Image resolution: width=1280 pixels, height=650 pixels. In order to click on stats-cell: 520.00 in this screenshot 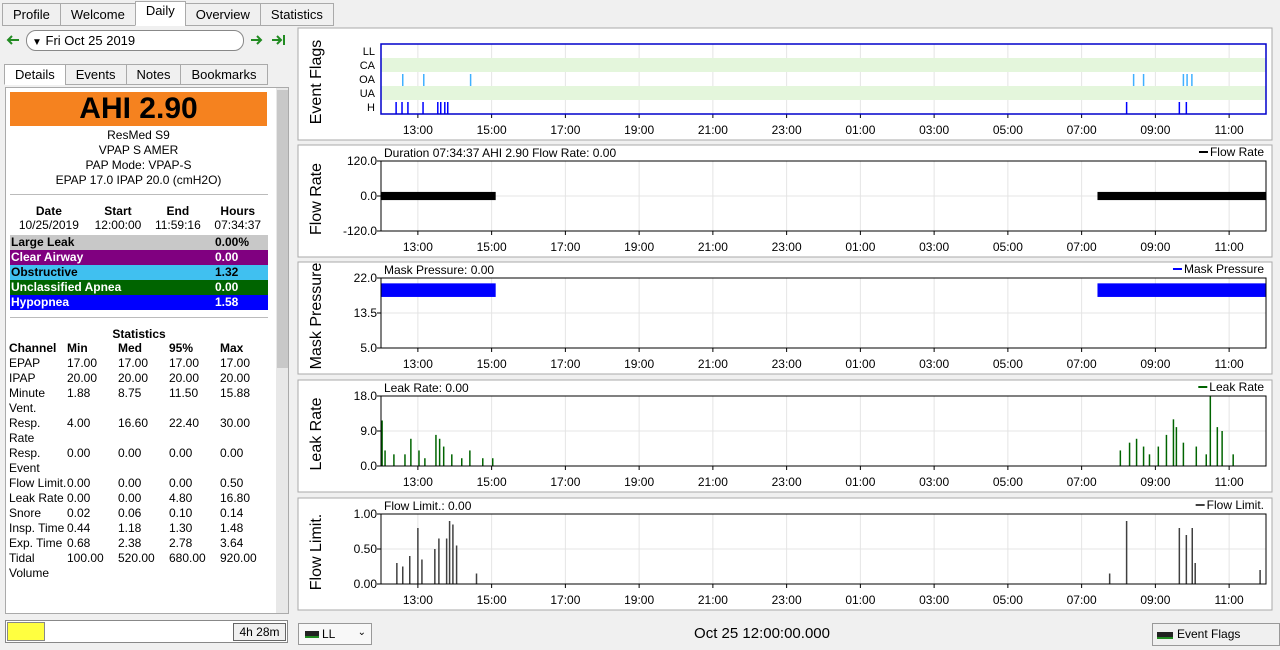, I will do `click(136, 558)`.